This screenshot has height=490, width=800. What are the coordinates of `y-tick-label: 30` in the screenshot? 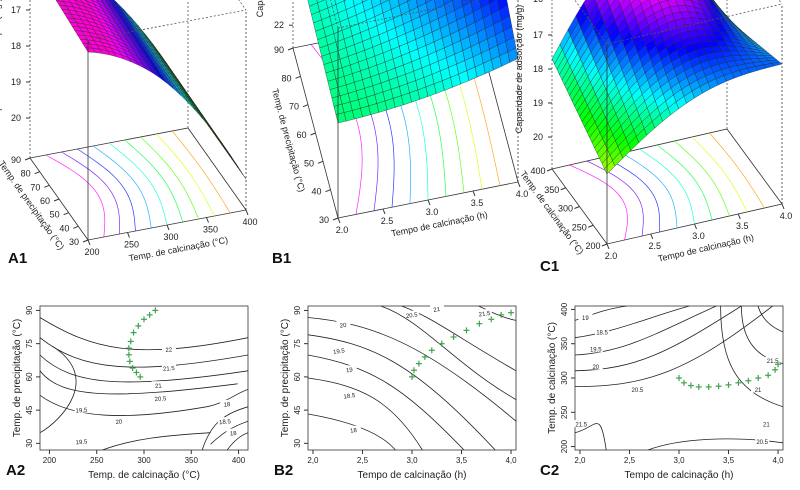 It's located at (324, 220).